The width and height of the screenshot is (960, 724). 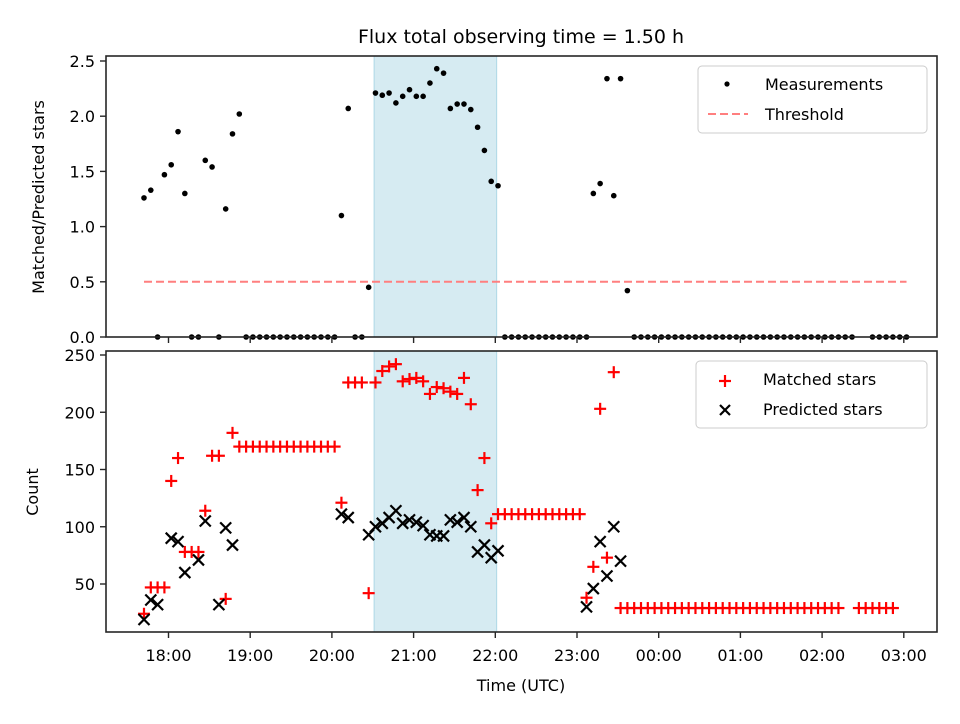 I want to click on y-tick-label: 250, so click(x=79, y=355).